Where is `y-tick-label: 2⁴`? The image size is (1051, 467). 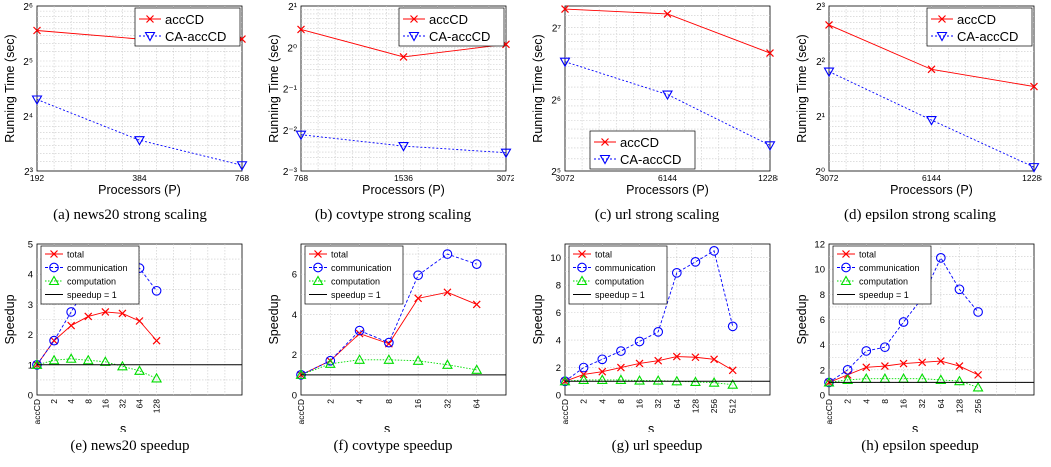
y-tick-label: 2⁴ is located at coordinates (28, 117).